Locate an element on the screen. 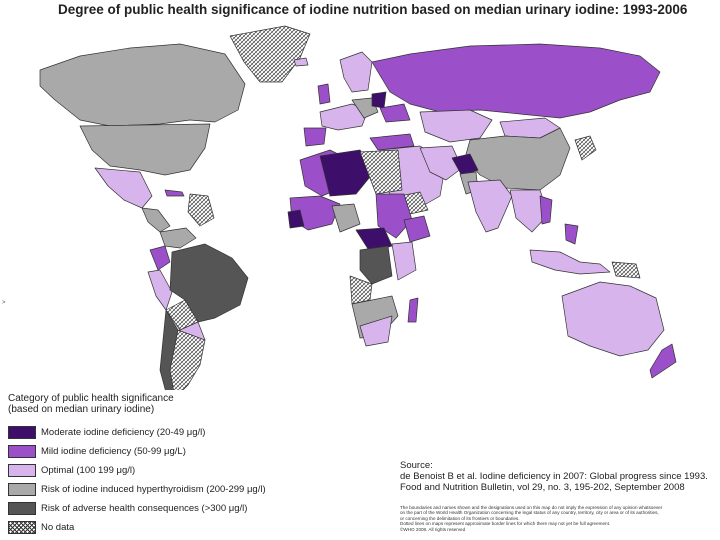  region-nigeria is located at coordinates (346, 218).